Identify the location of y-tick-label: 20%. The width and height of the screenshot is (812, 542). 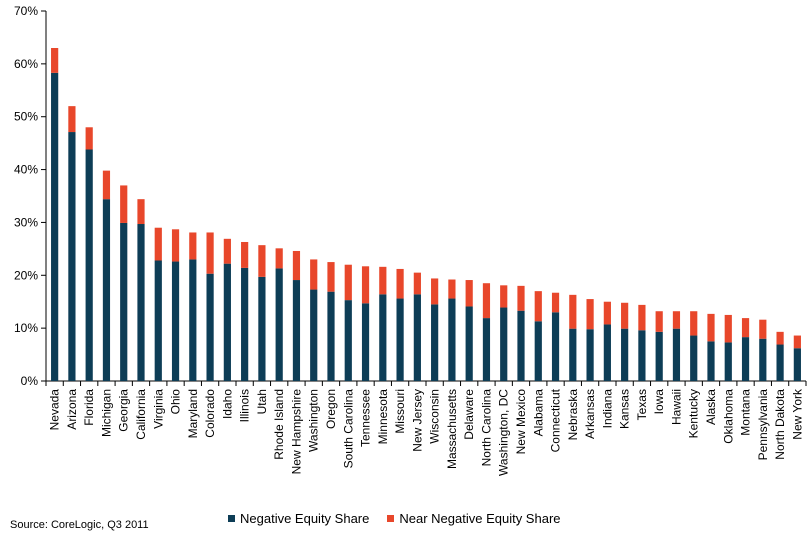
(26, 275).